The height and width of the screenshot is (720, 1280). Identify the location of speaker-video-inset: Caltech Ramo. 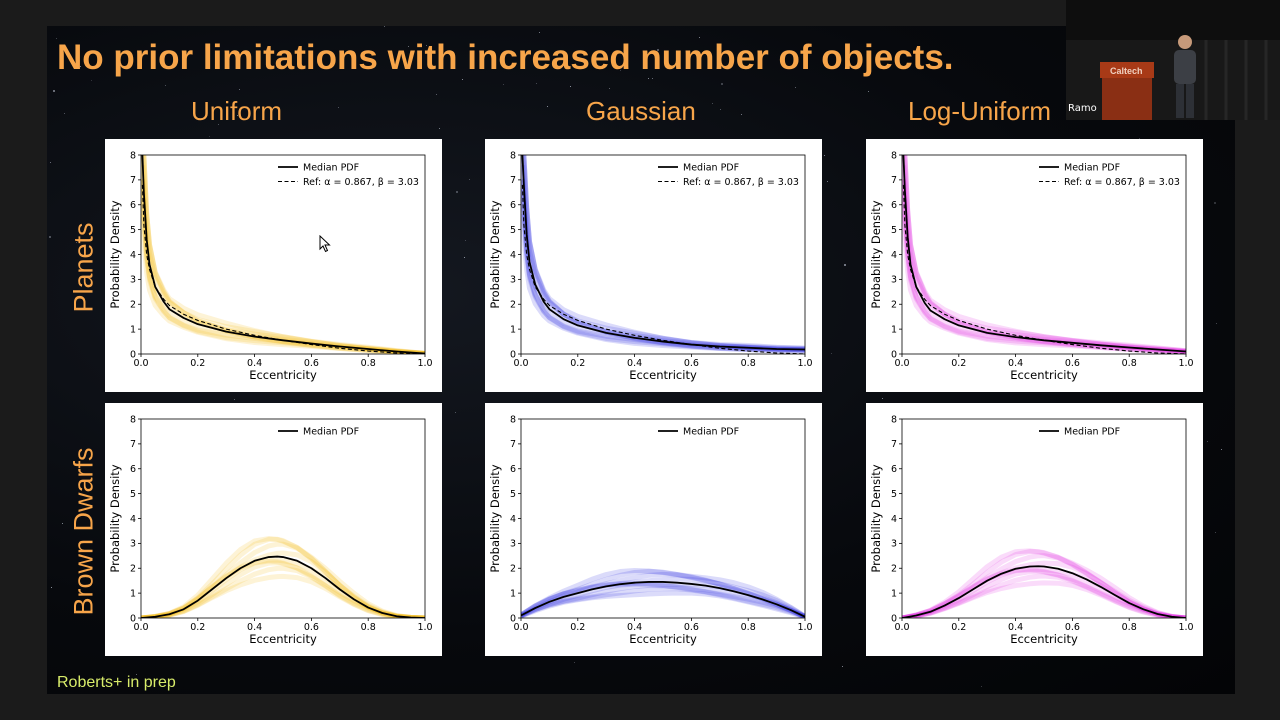
(1173, 60).